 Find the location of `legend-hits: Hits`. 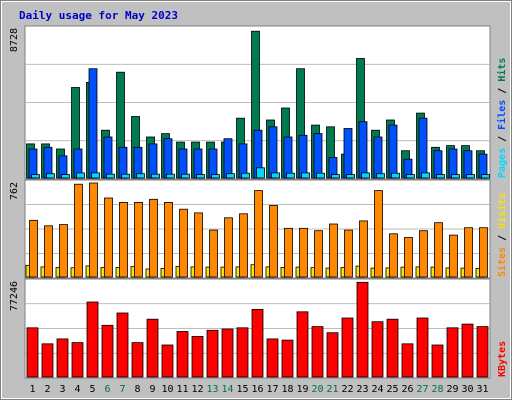

legend-hits: Hits is located at coordinates (502, 70).